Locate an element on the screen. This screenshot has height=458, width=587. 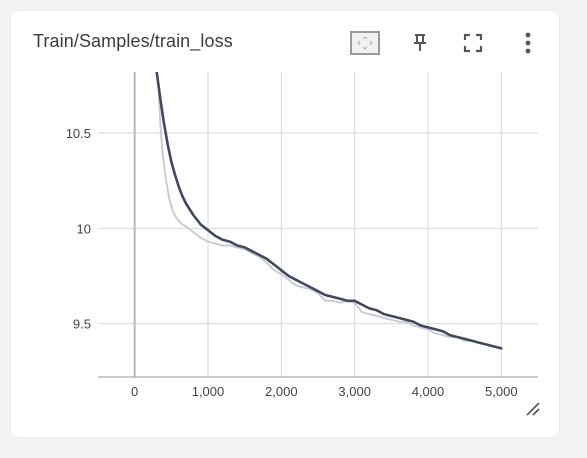
resize-grip-icon is located at coordinates (533, 409).